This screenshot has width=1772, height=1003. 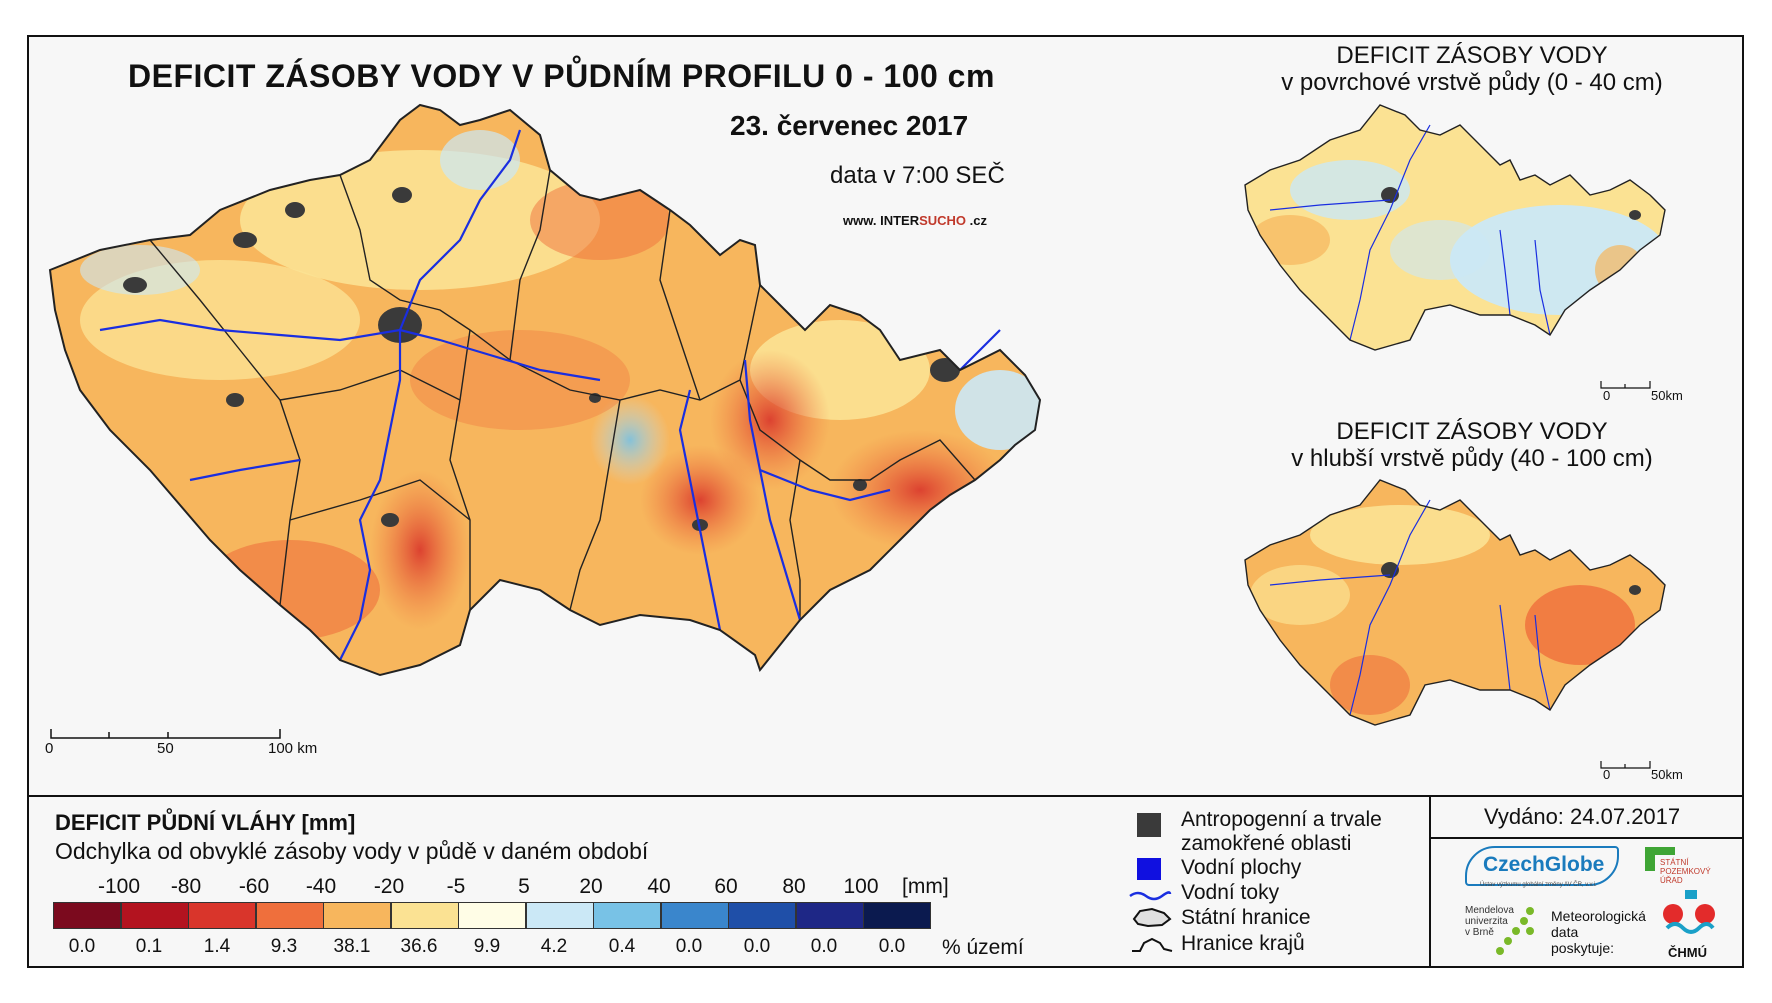 I want to click on legend-break: -60, so click(x=254, y=886).